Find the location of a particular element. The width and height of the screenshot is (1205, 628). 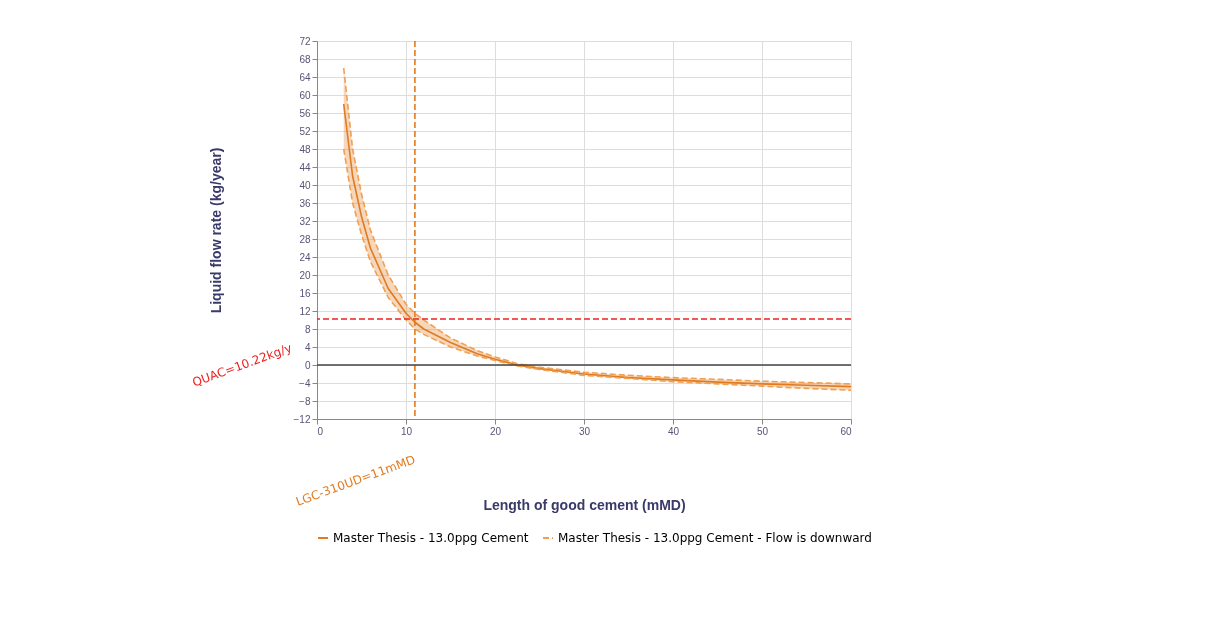

legend-label: Master Thesis - 13.0ppg Cement is located at coordinates (431, 538).